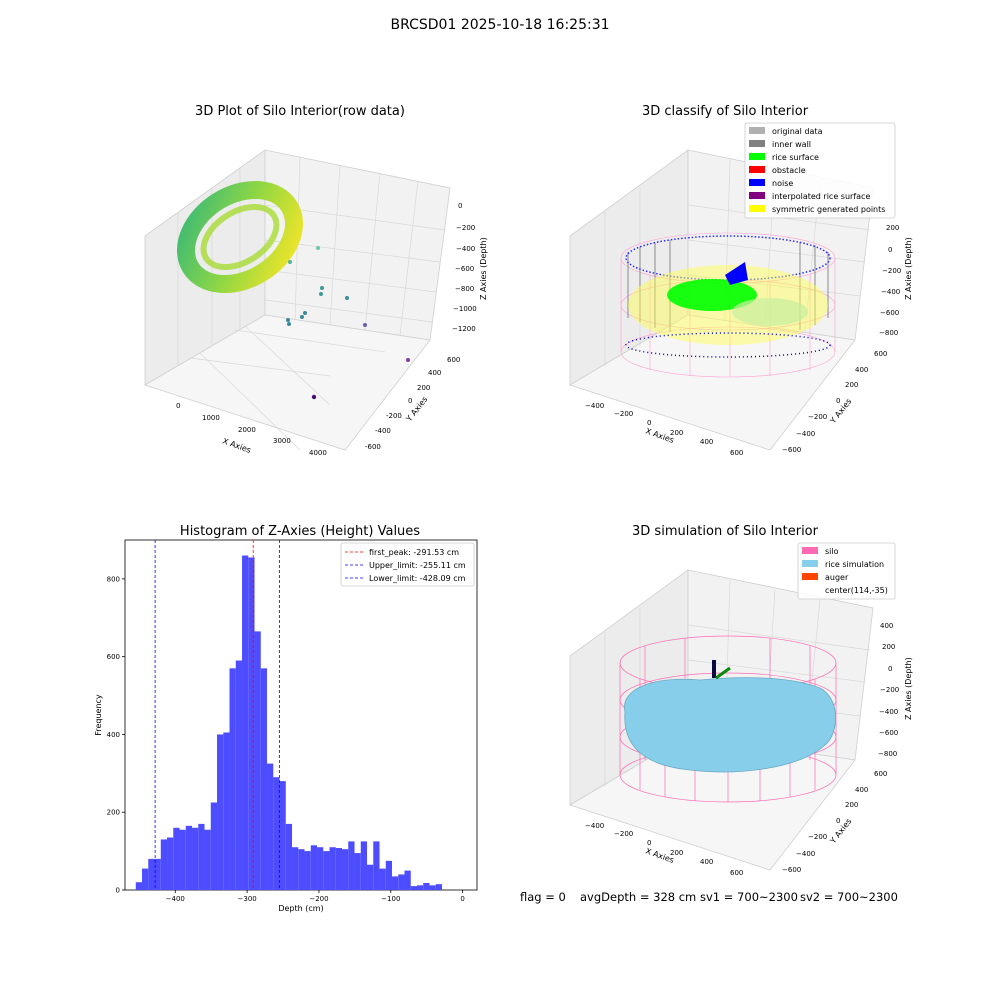  I want to click on panel4-ztick-0: 400, so click(886, 626).